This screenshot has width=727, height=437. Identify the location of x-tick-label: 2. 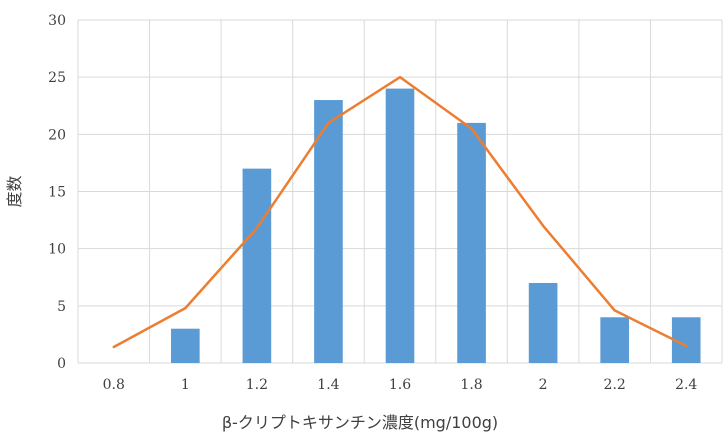
(543, 385).